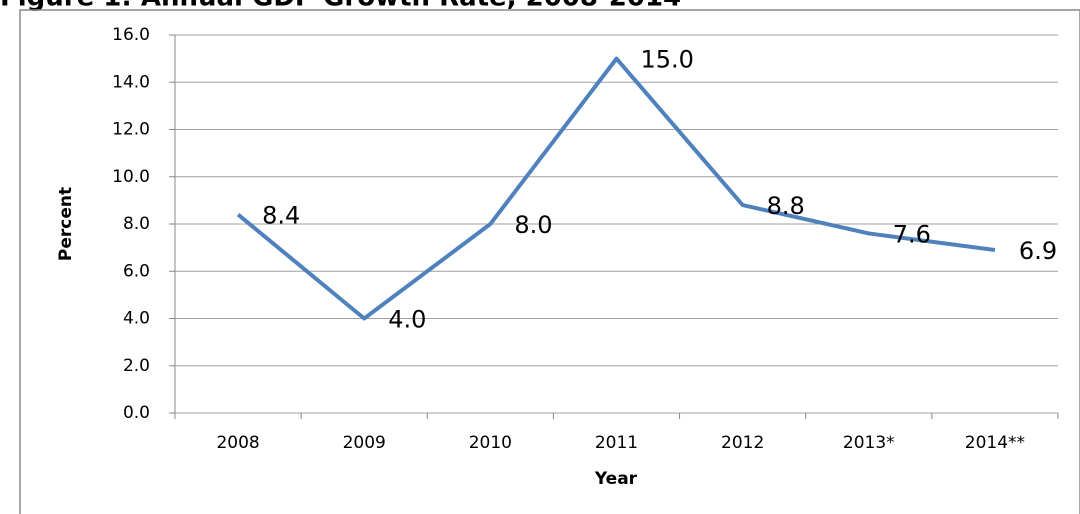  I want to click on x-tick-label: 2014**, so click(995, 443).